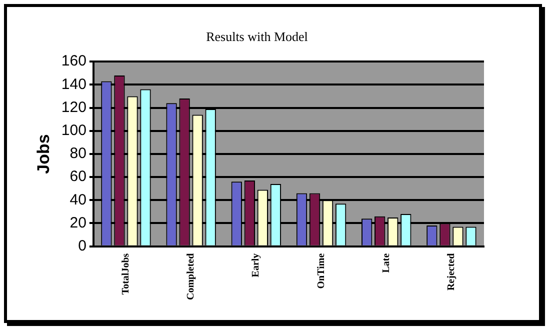  I want to click on x-tick-label: TotalJobs, so click(126, 274).